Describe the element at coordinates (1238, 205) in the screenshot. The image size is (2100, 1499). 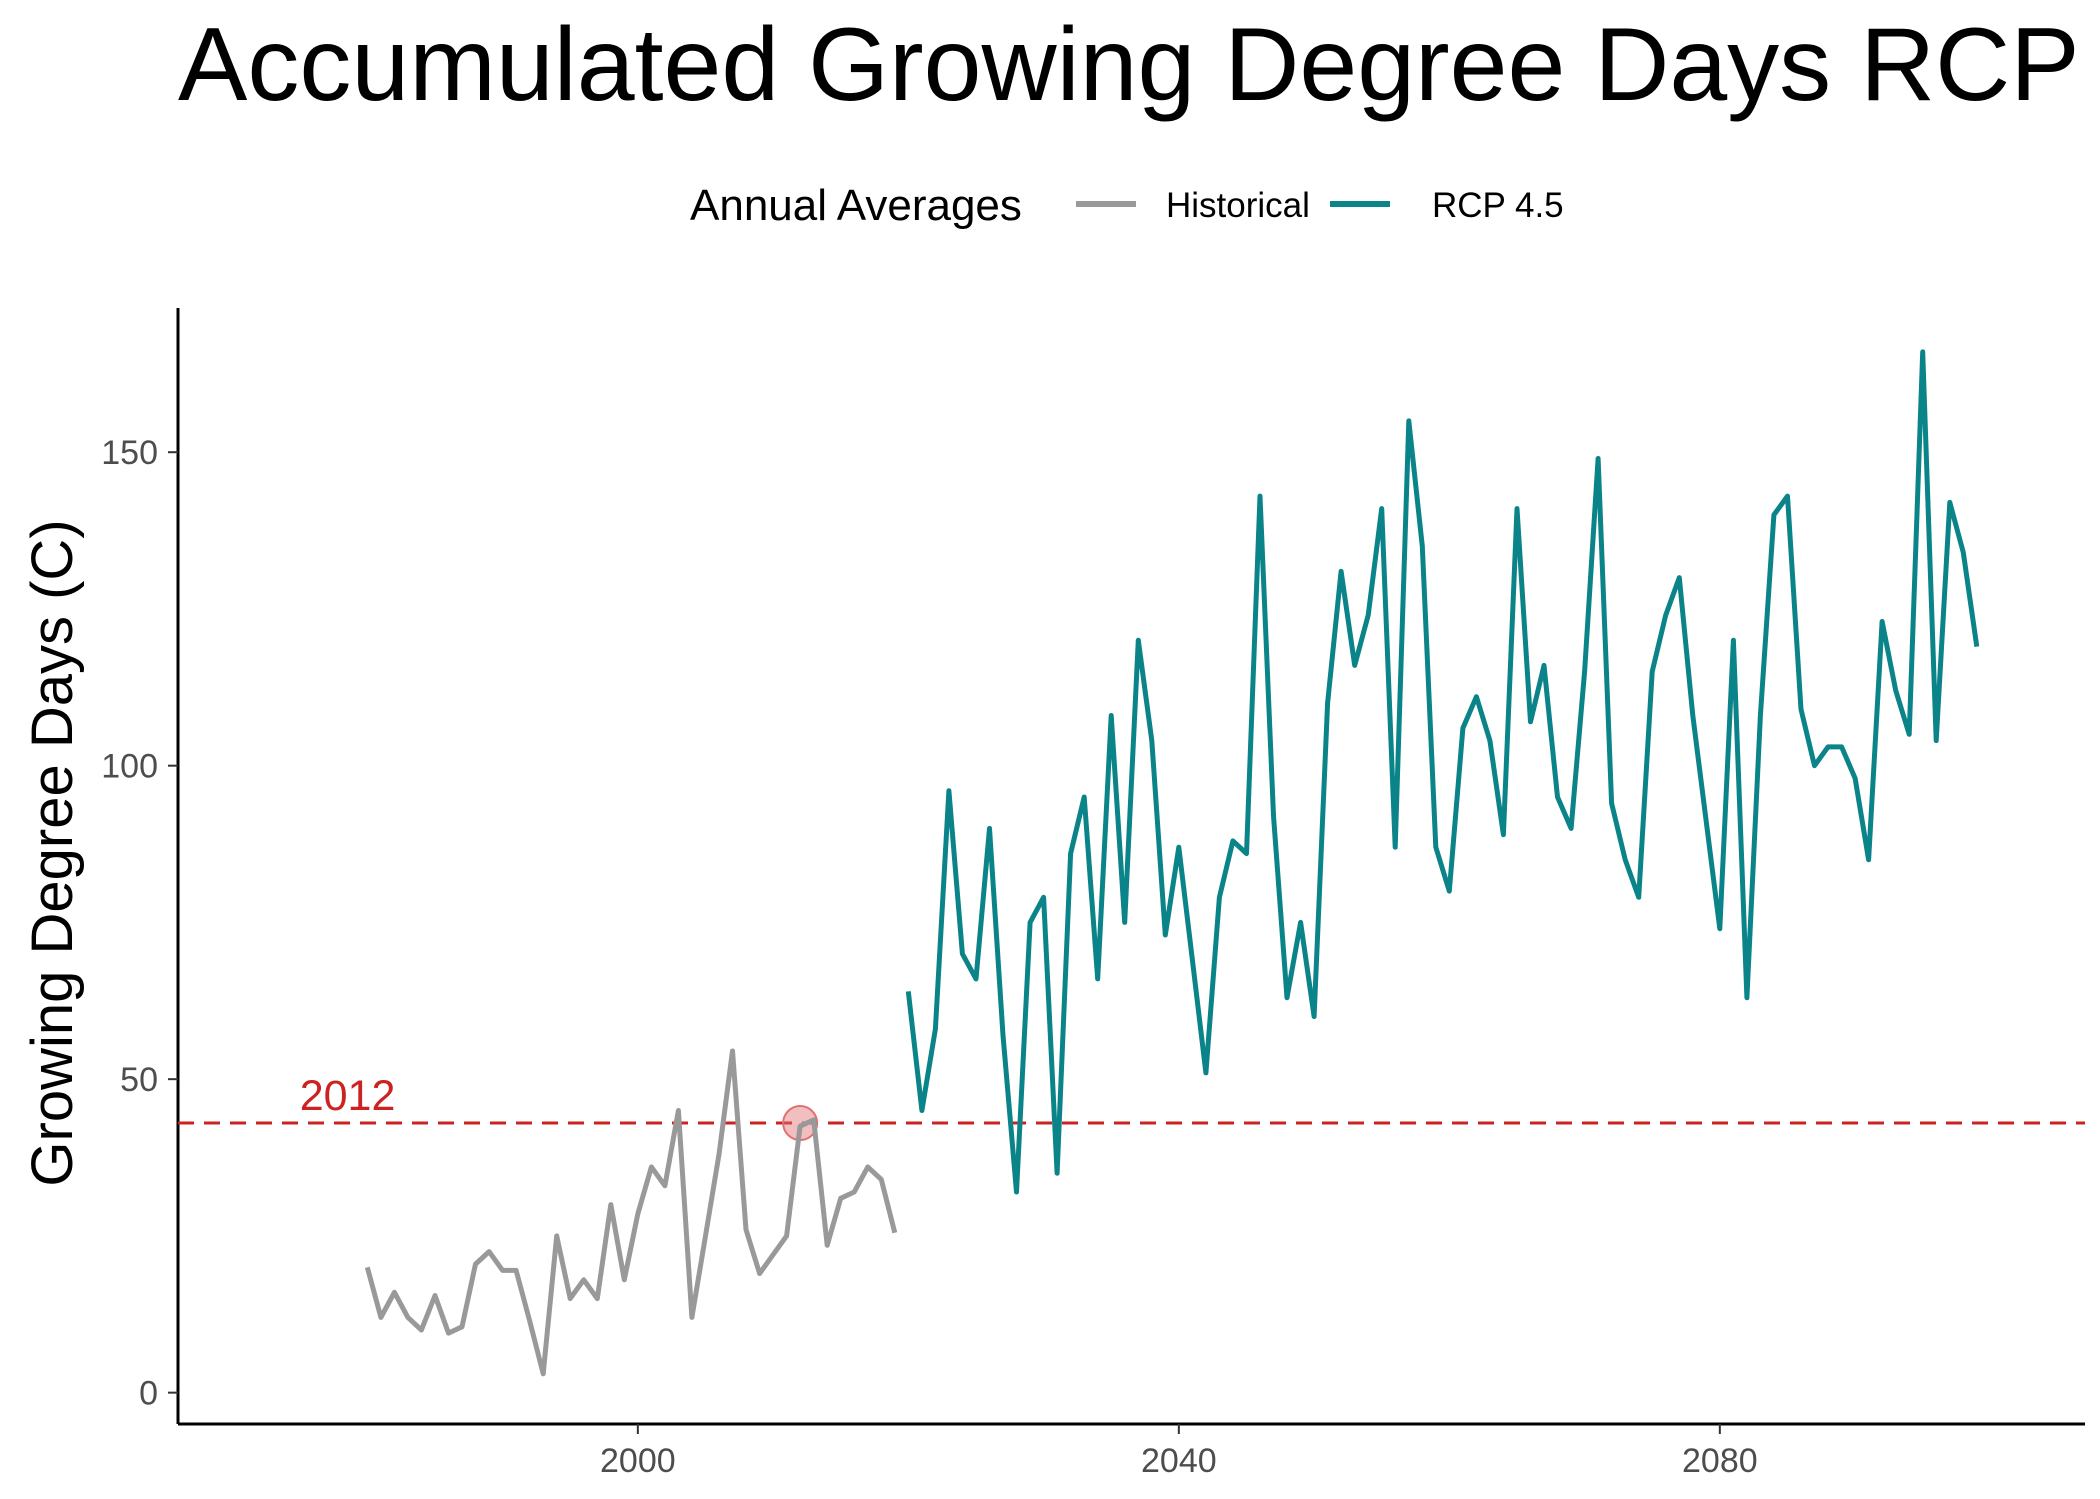
I see `legend-label-historical: Historical` at that location.